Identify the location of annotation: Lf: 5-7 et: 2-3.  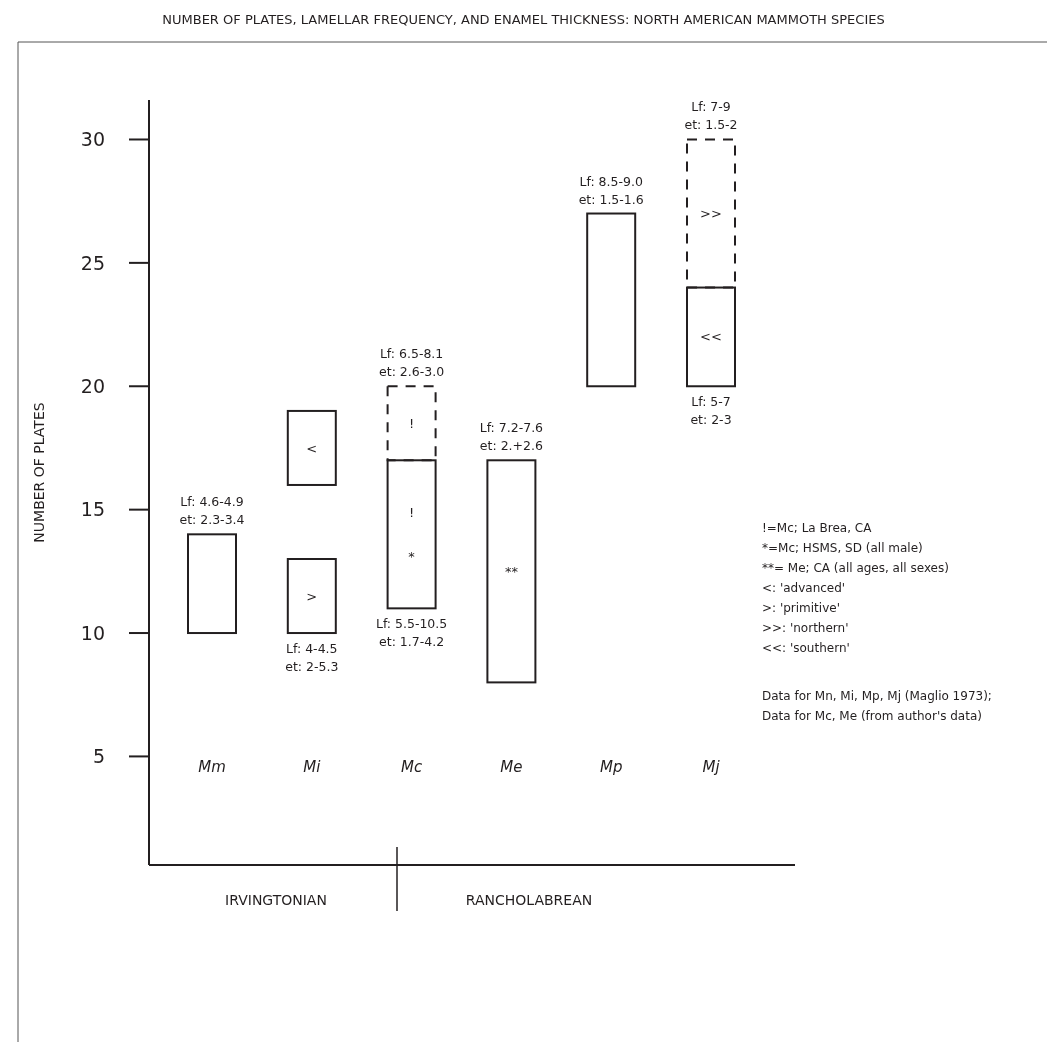
(711, 411).